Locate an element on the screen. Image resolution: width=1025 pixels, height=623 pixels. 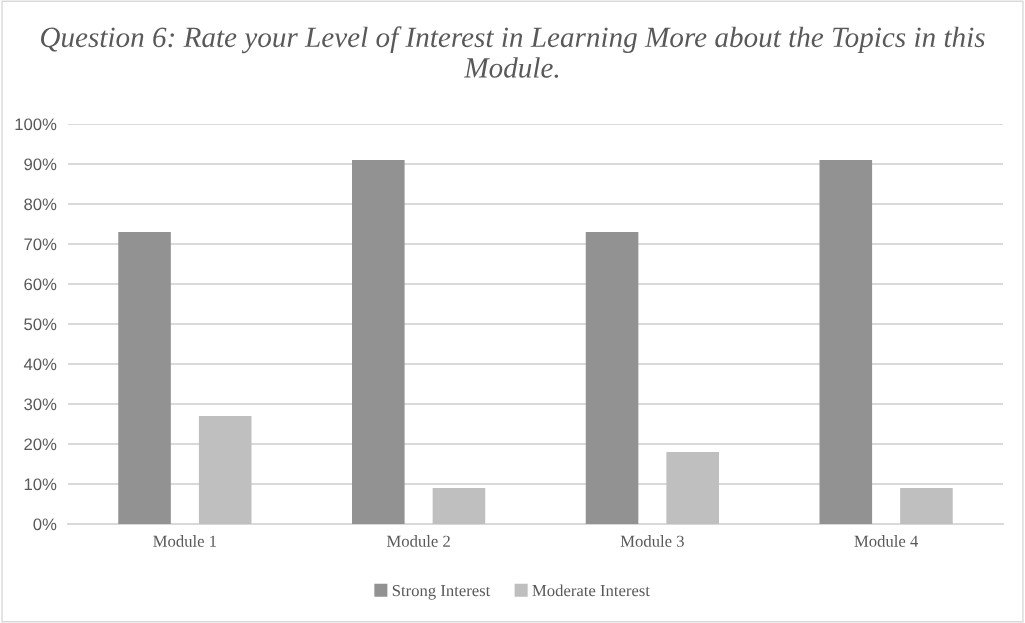
x-tick-label: Module 3 is located at coordinates (652, 541).